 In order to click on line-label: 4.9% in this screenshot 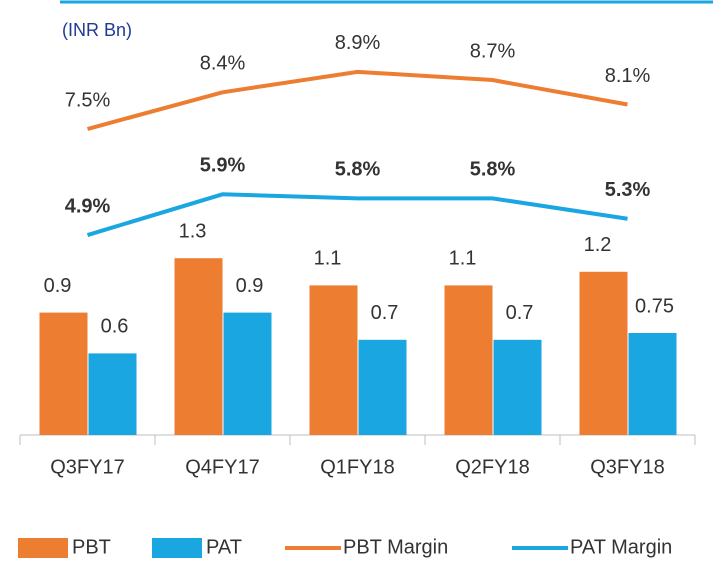, I will do `click(88, 206)`.